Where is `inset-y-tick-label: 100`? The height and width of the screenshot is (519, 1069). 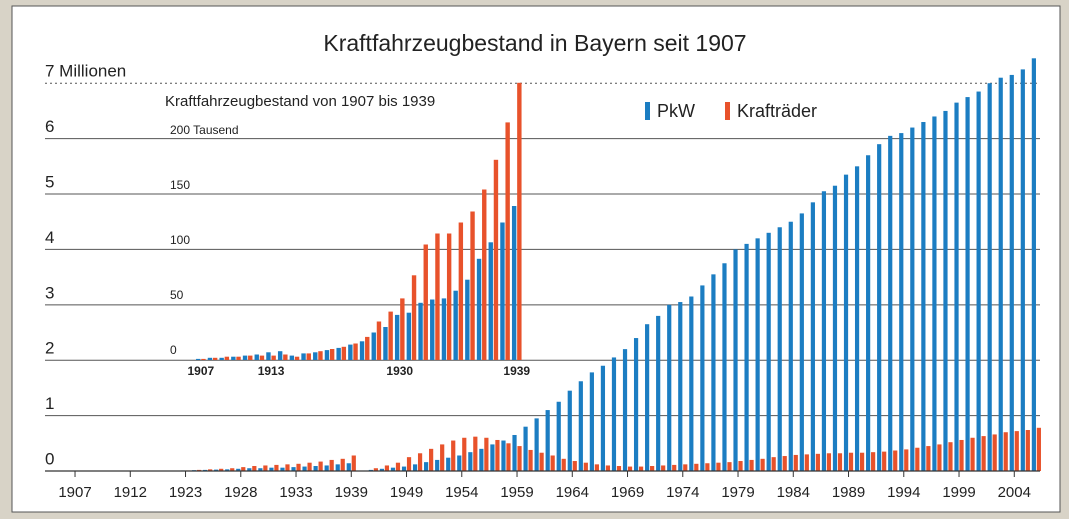 inset-y-tick-label: 100 is located at coordinates (180, 240).